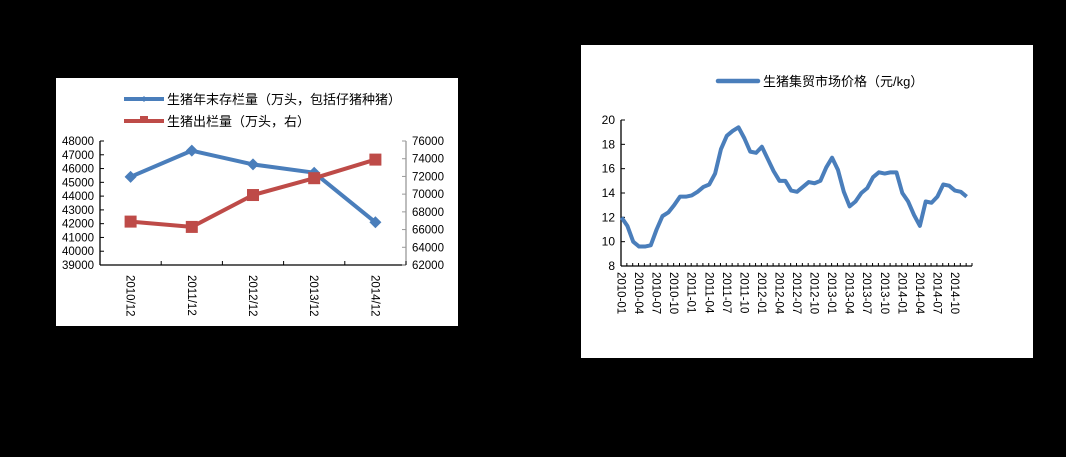 The height and width of the screenshot is (457, 1066). I want to click on inventory-series, so click(253, 186).